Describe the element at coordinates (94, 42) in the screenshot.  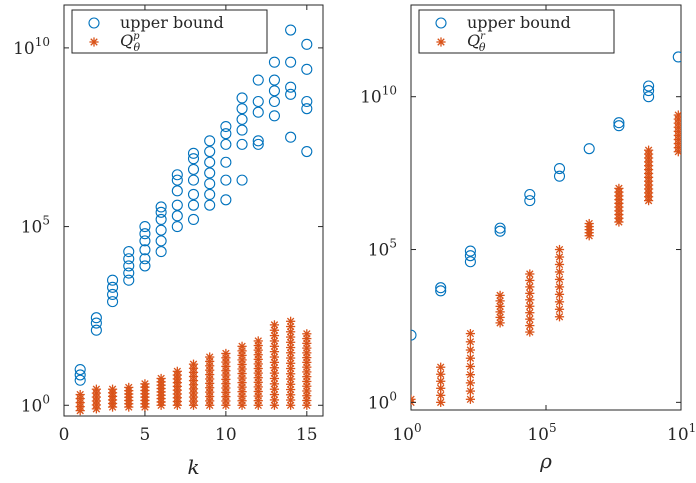
I see `legend-asterisk-marker` at that location.